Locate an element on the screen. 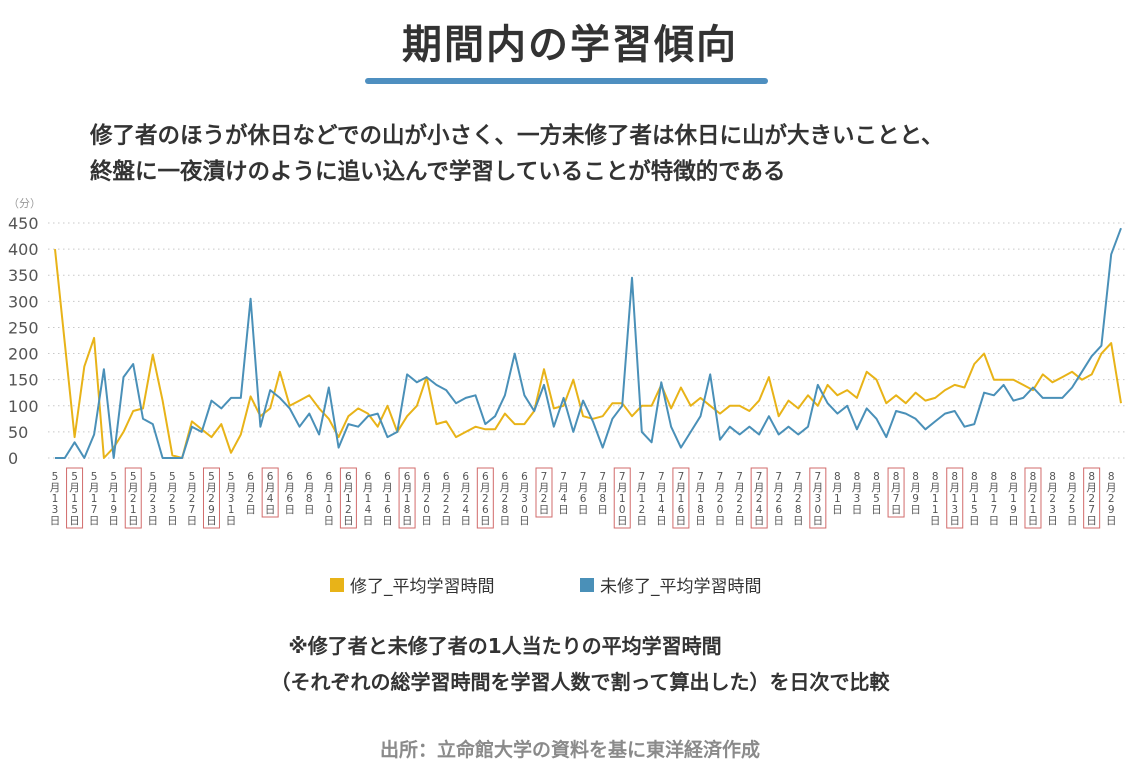  y-tick-label: 350 is located at coordinates (23, 275).